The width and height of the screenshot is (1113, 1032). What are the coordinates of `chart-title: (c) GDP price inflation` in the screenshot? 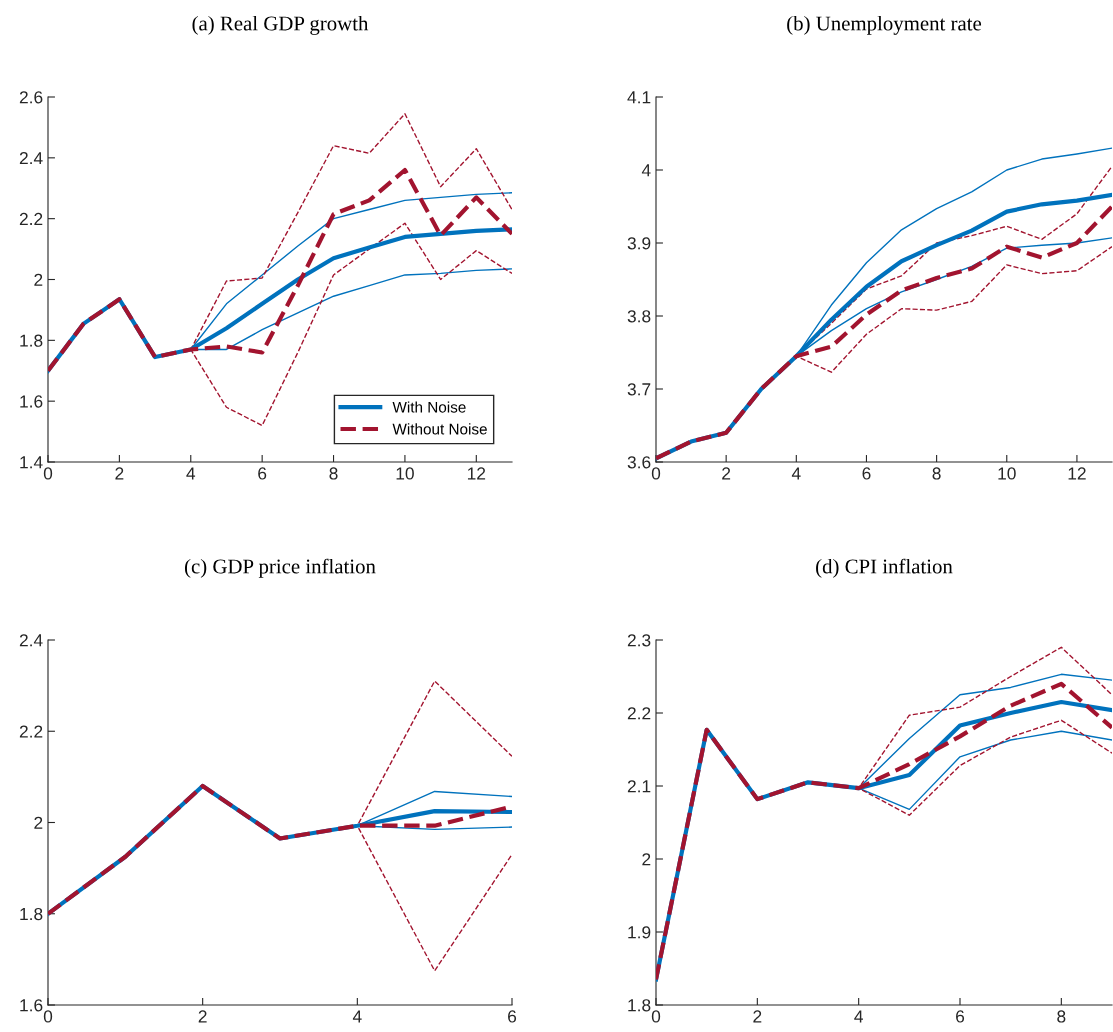 It's located at (280, 568).